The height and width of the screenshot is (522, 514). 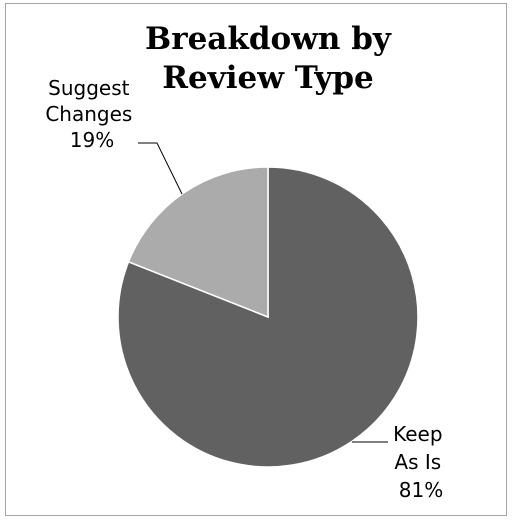 I want to click on slice-label-keep-as-is: Keep As Is 81%, so click(x=421, y=462).